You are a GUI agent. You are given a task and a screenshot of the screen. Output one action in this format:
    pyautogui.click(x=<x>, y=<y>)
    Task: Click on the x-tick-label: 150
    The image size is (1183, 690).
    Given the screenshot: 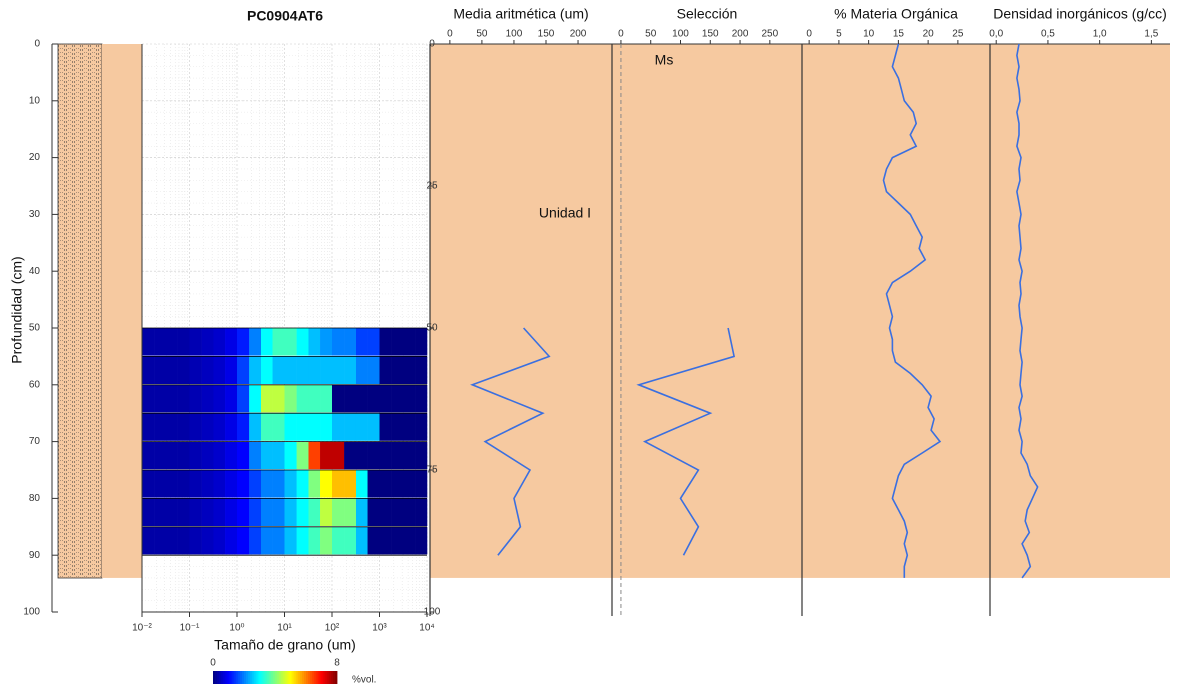 What is the action you would take?
    pyautogui.click(x=546, y=34)
    